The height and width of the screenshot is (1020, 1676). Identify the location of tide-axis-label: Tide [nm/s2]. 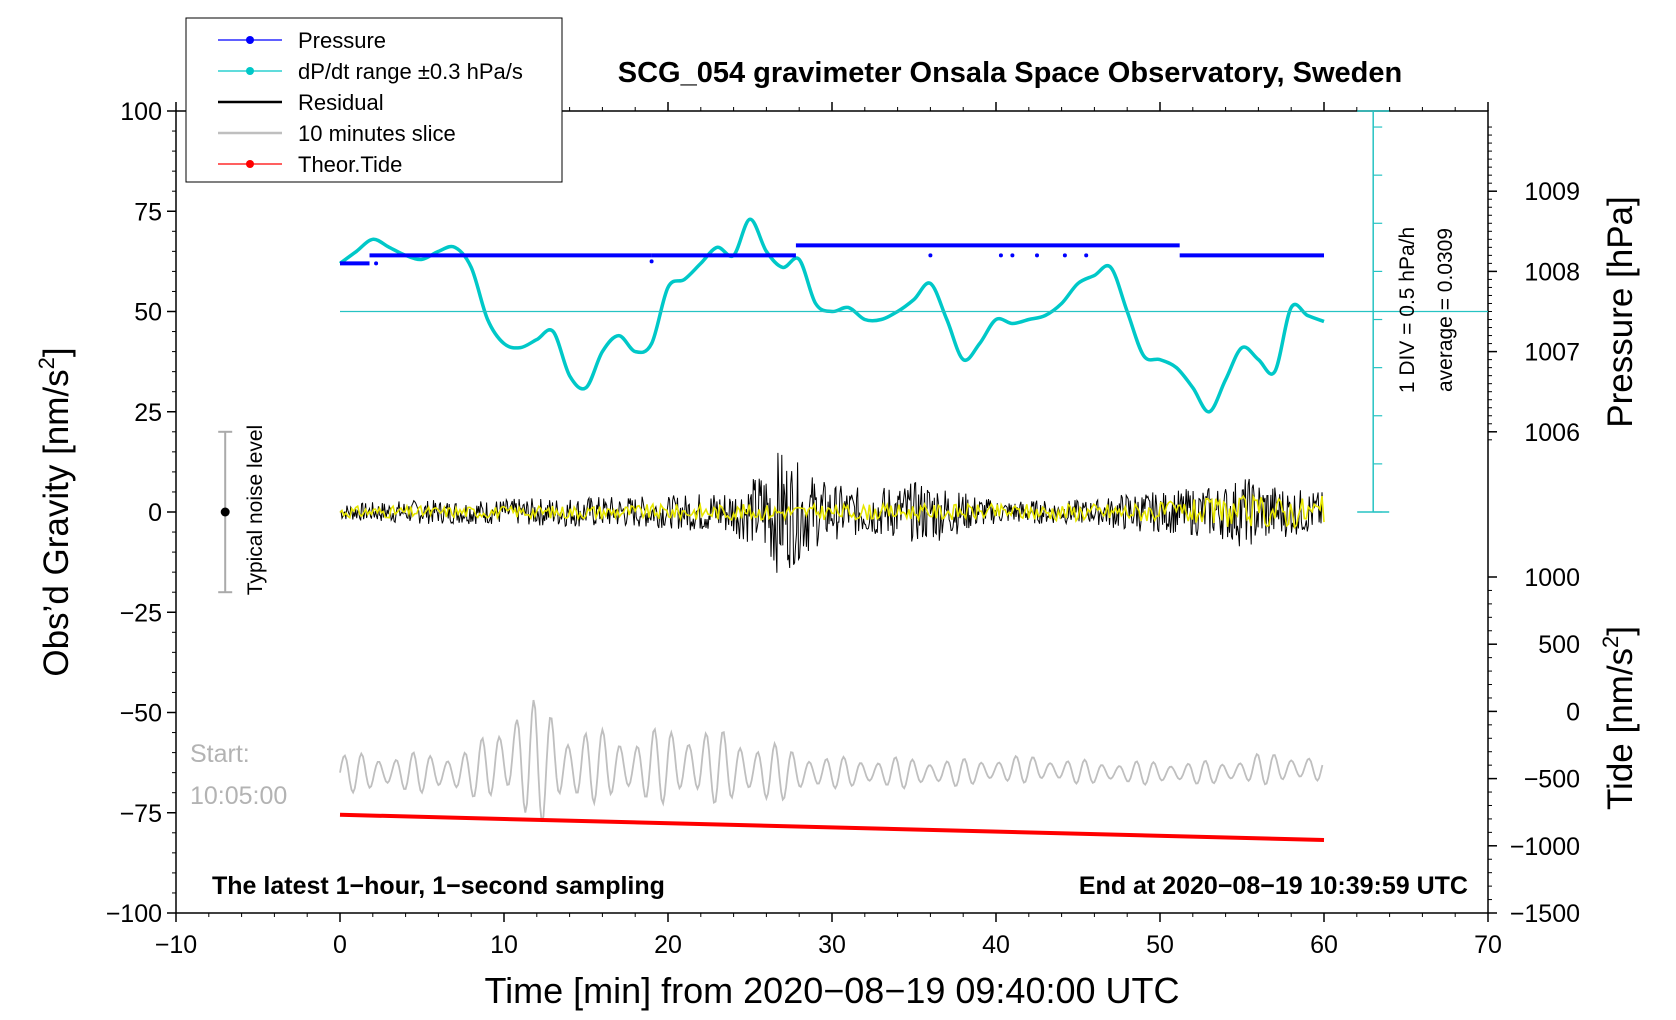
(1619, 718).